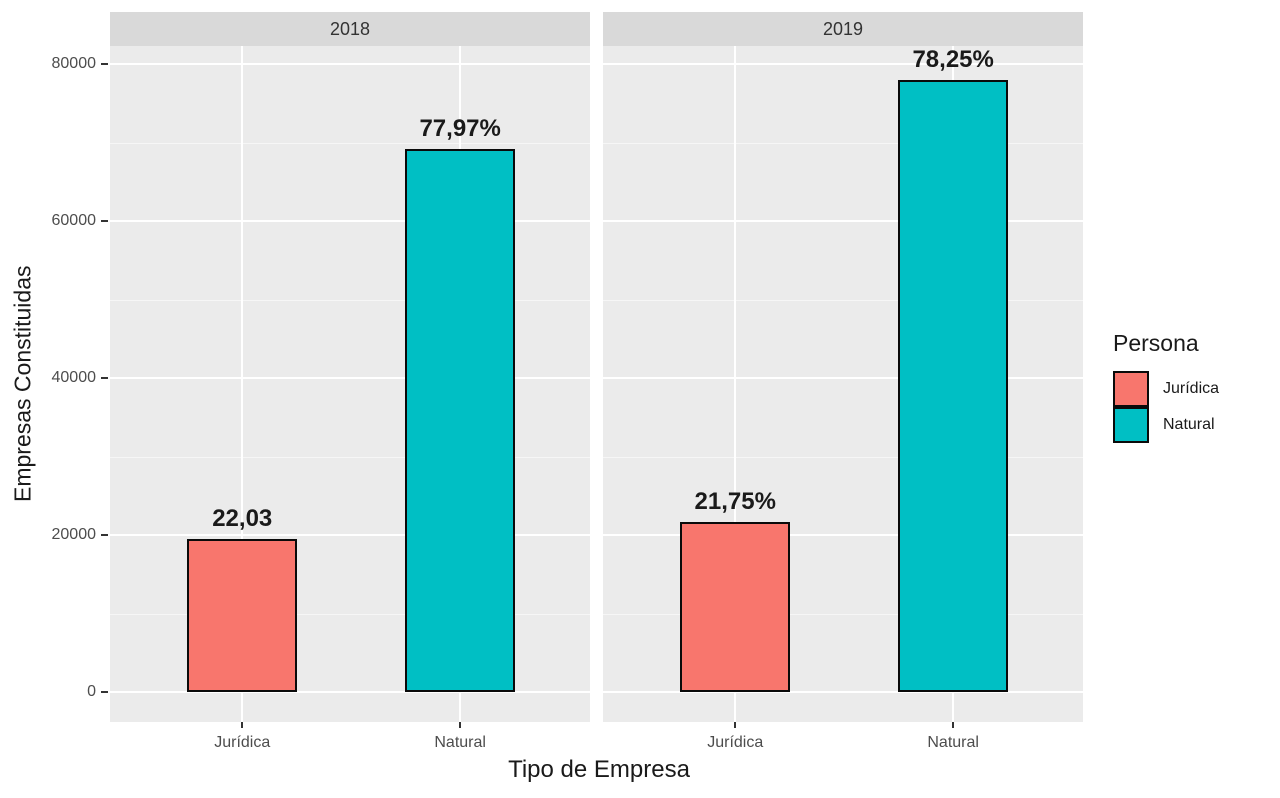  Describe the element at coordinates (74, 63) in the screenshot. I see `y-tick-label: 80000` at that location.